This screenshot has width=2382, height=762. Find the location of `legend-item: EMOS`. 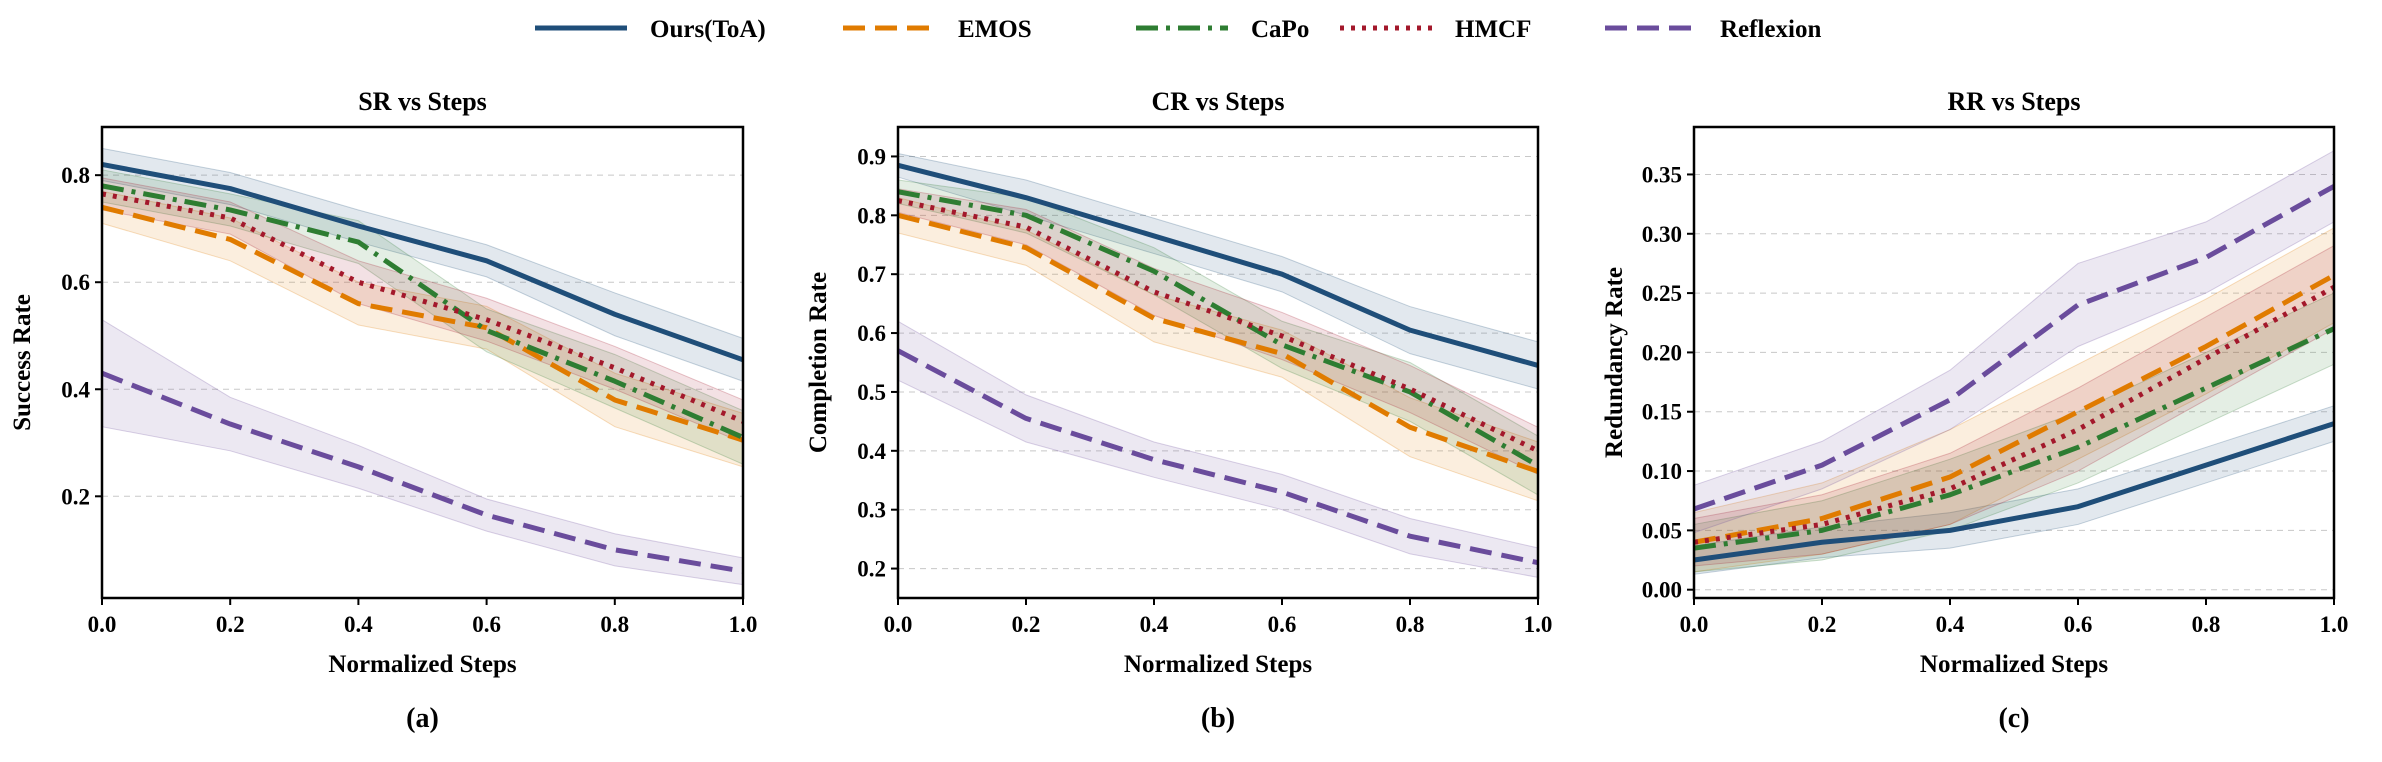

legend-item: EMOS is located at coordinates (937, 29).